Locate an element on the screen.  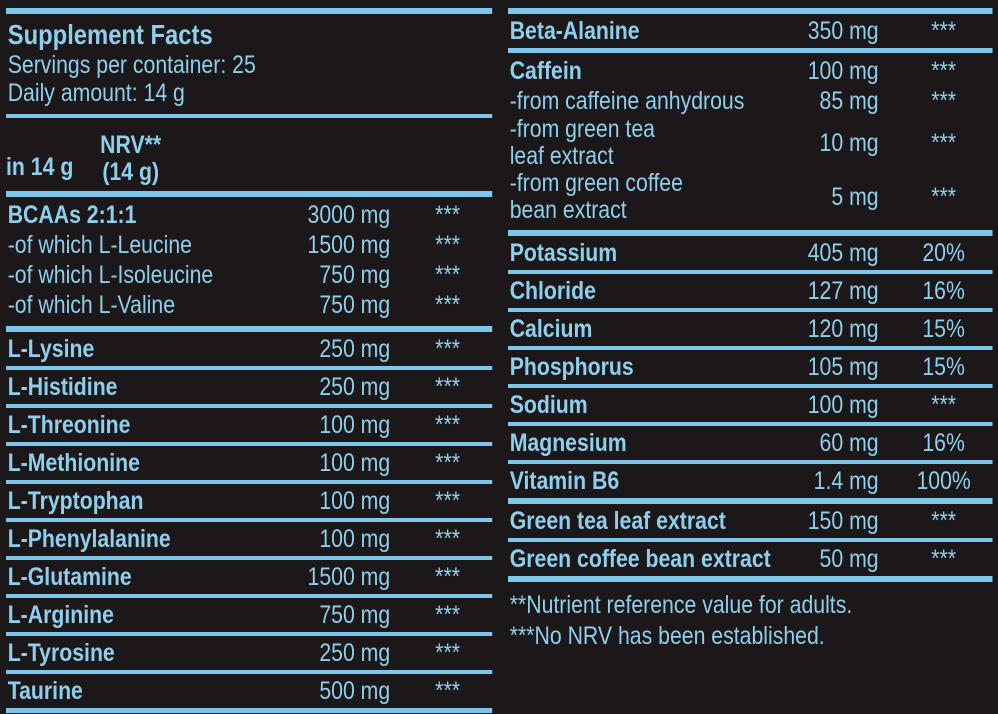
amount-value: 1.4 mg is located at coordinates (846, 480).